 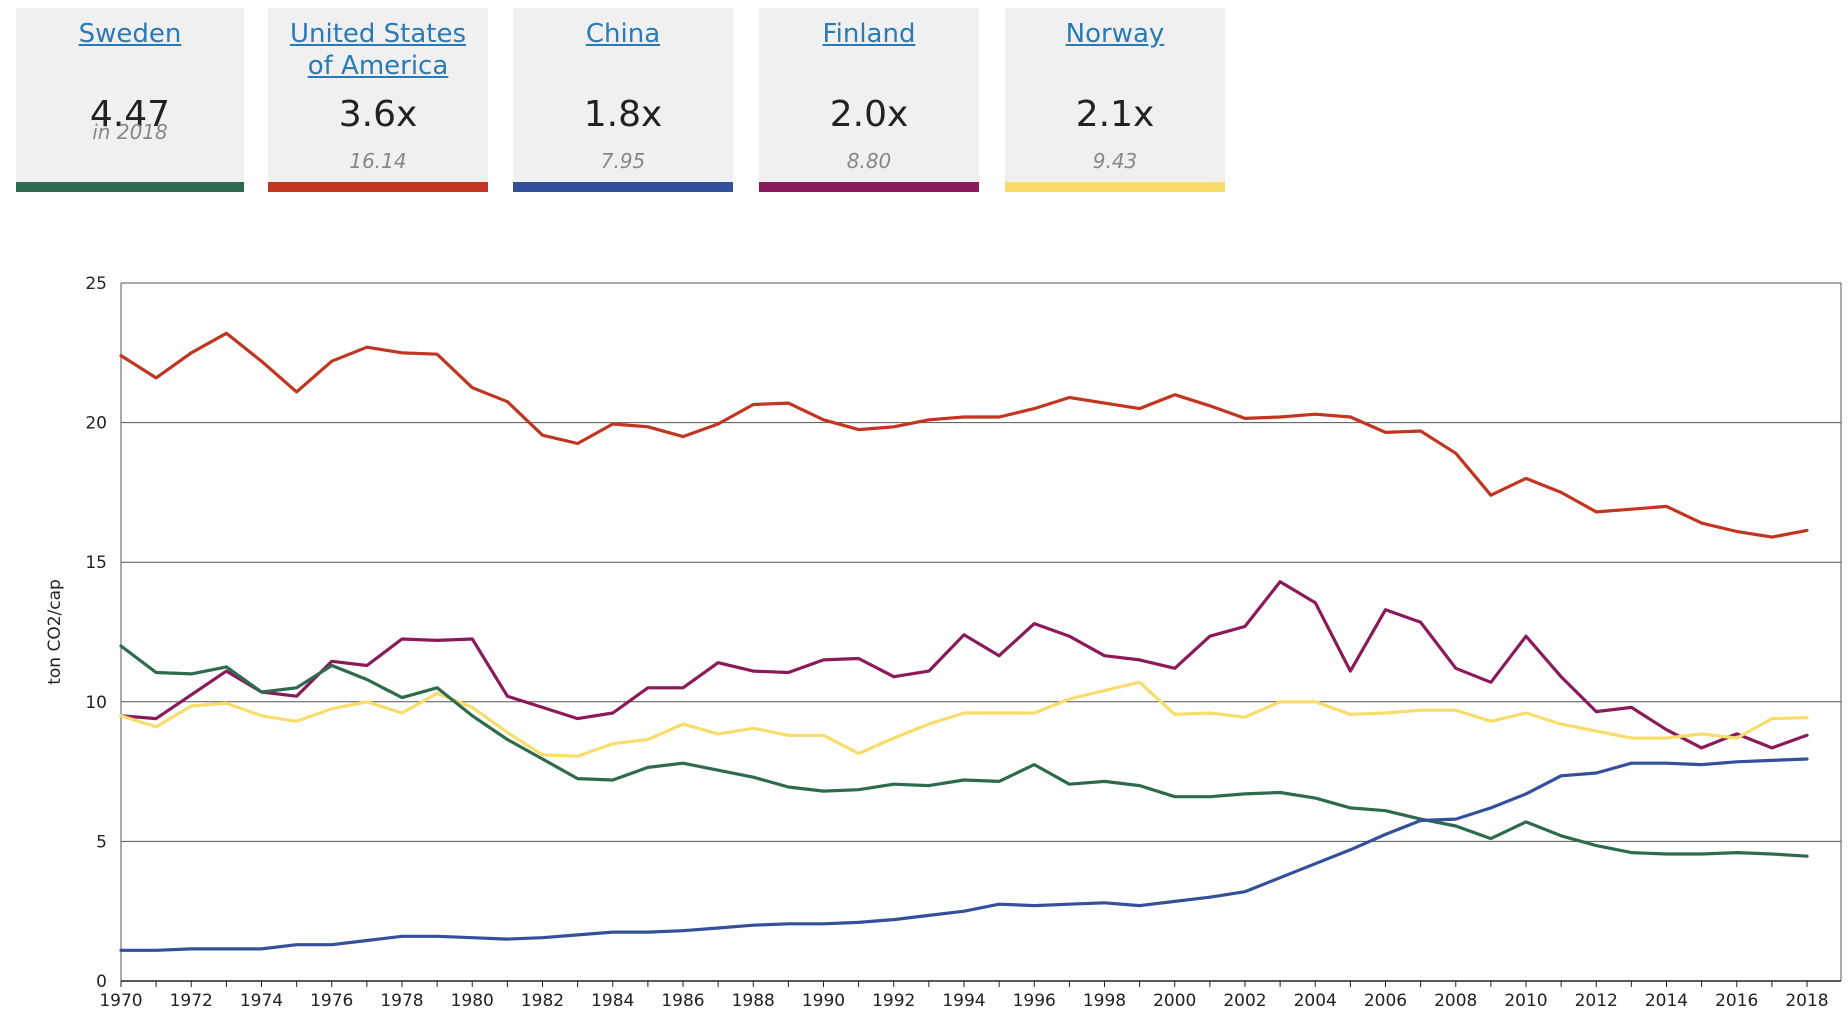 What do you see at coordinates (1455, 1001) in the screenshot?
I see `x-tick-label: 2008` at bounding box center [1455, 1001].